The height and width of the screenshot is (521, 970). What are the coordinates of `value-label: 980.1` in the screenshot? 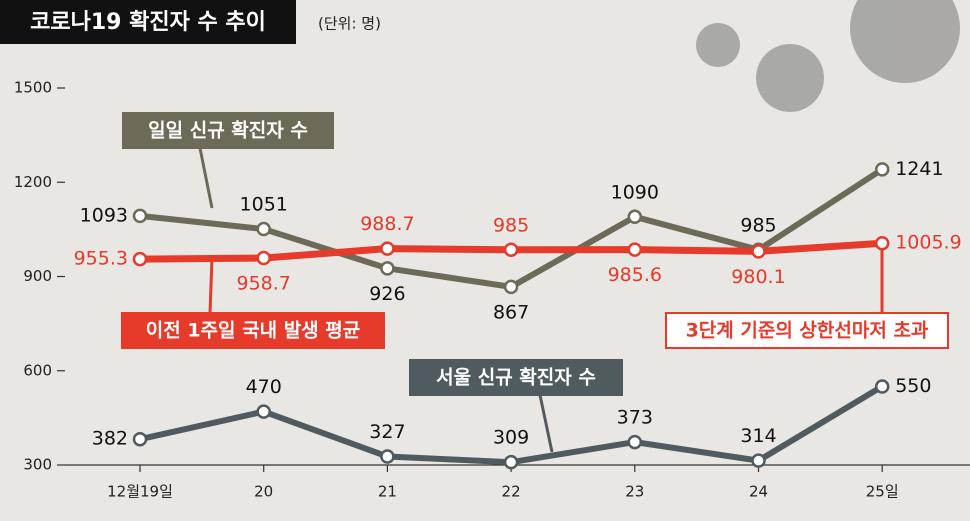 It's located at (758, 277).